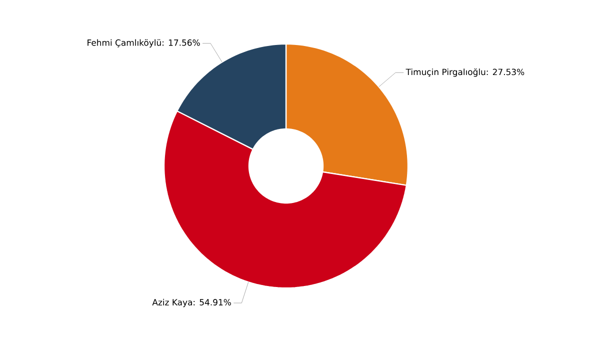  What do you see at coordinates (181, 42) in the screenshot?
I see `data-label: : 17.56%` at bounding box center [181, 42].